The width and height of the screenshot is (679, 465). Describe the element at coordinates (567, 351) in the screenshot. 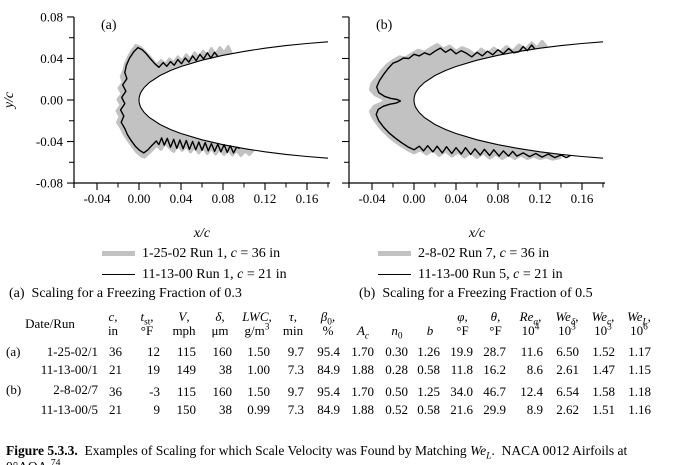

I see `value-cell-0-13: 6.50` at that location.